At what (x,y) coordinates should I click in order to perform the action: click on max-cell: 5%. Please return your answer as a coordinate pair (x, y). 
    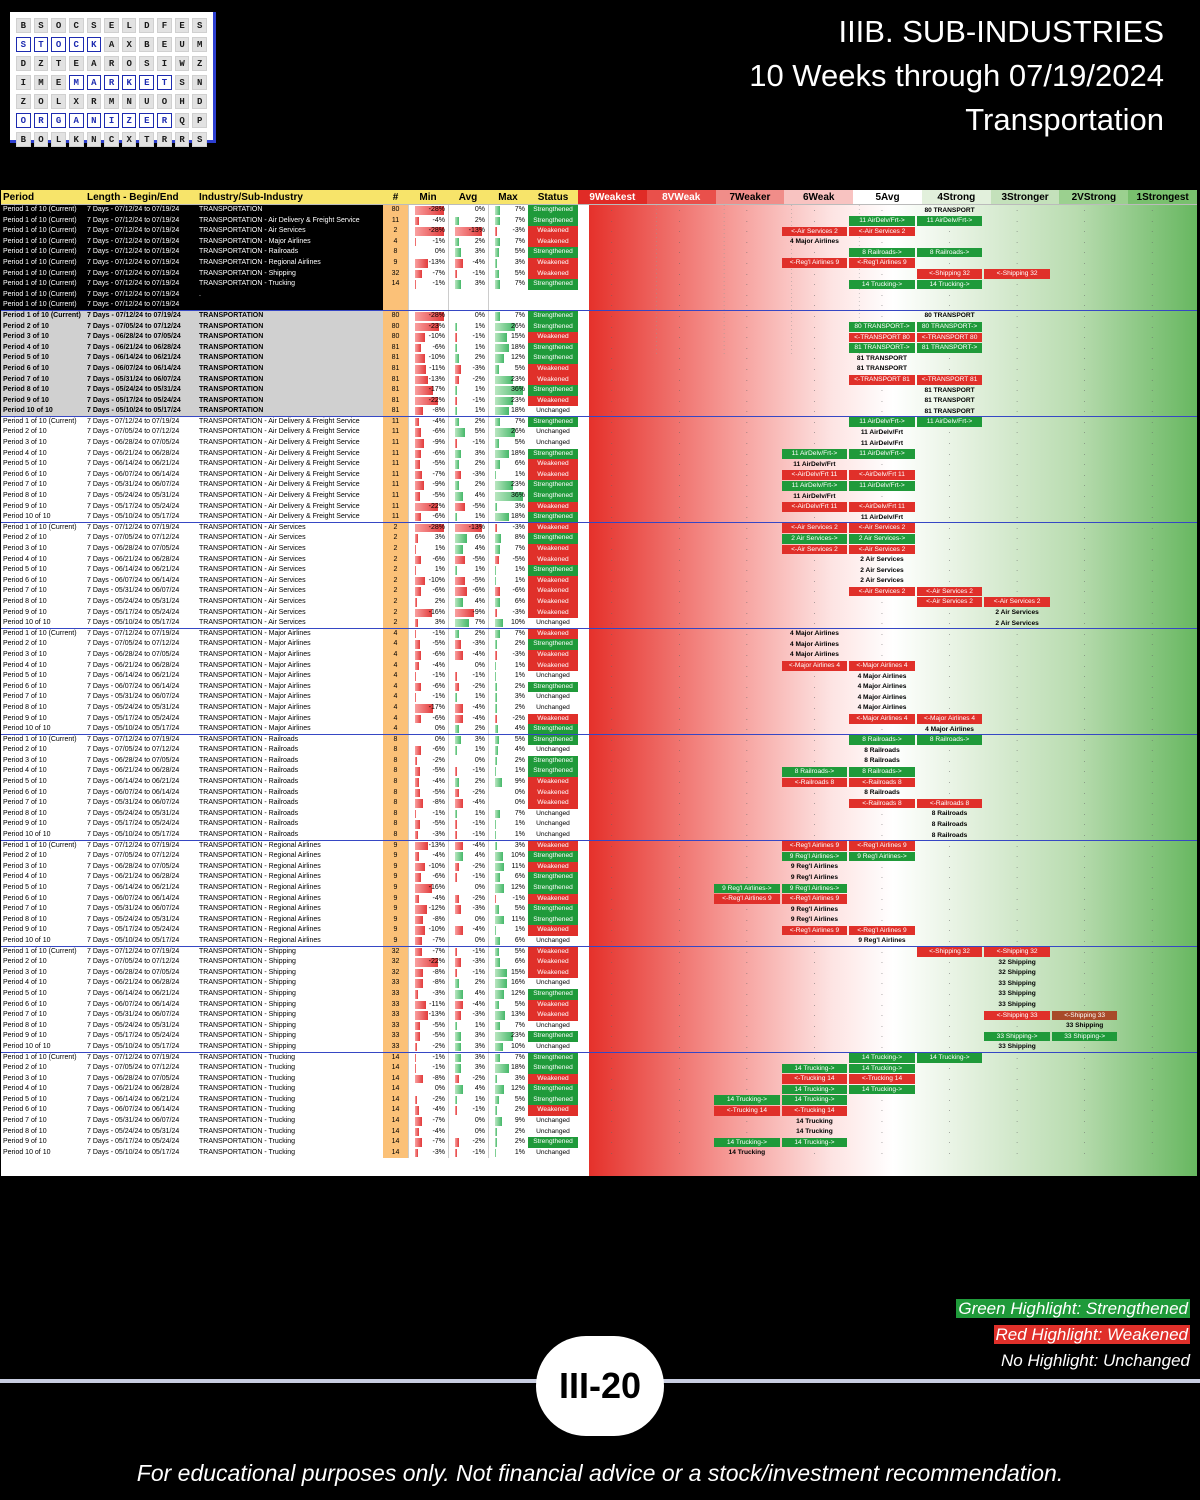
    Looking at the image, I should click on (508, 369).